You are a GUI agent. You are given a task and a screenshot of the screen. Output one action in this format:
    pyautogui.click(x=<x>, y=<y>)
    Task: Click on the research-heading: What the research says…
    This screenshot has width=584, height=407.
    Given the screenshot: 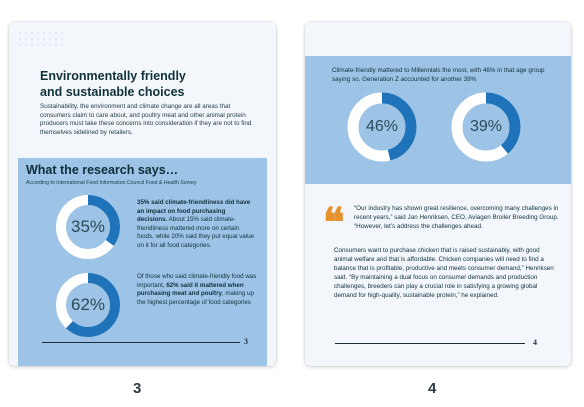 What is the action you would take?
    pyautogui.click(x=102, y=170)
    